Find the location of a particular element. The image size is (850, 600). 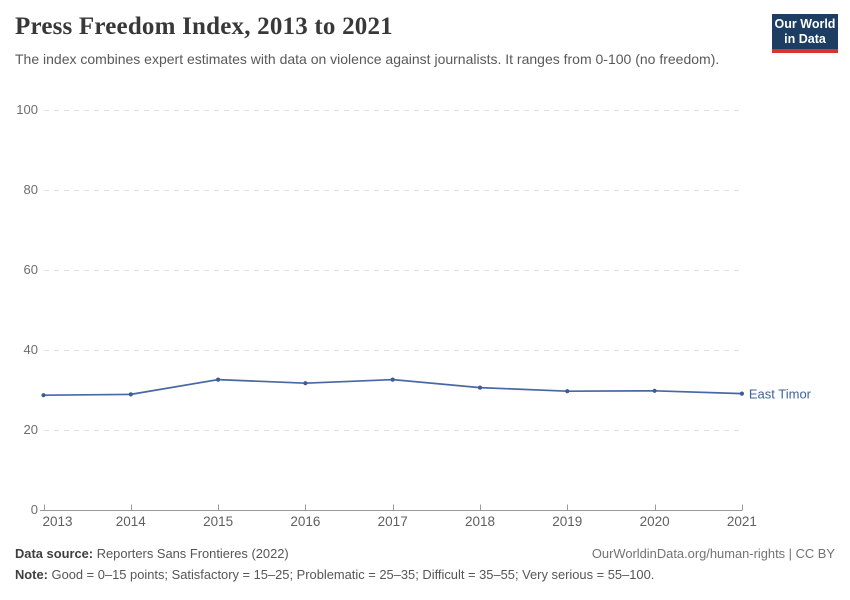

owid-logo-text: Our World in Data is located at coordinates (805, 31).